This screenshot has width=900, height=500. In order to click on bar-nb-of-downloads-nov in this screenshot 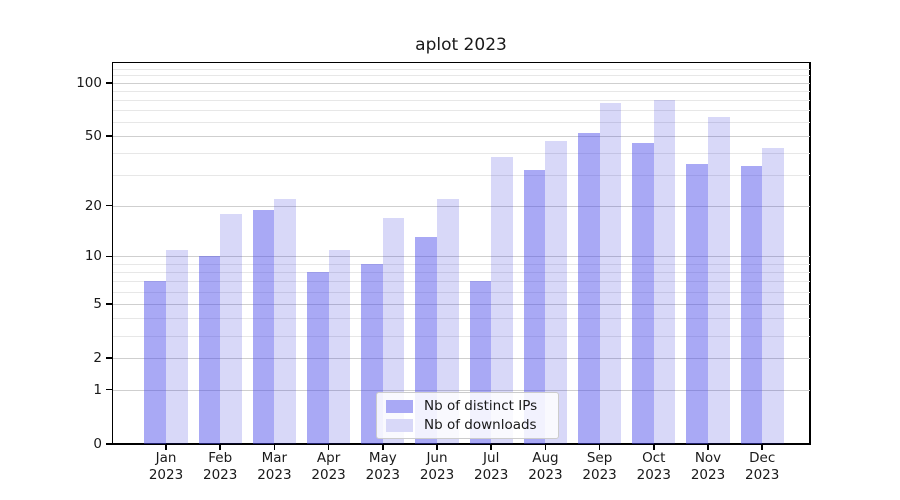, I will do `click(719, 280)`.